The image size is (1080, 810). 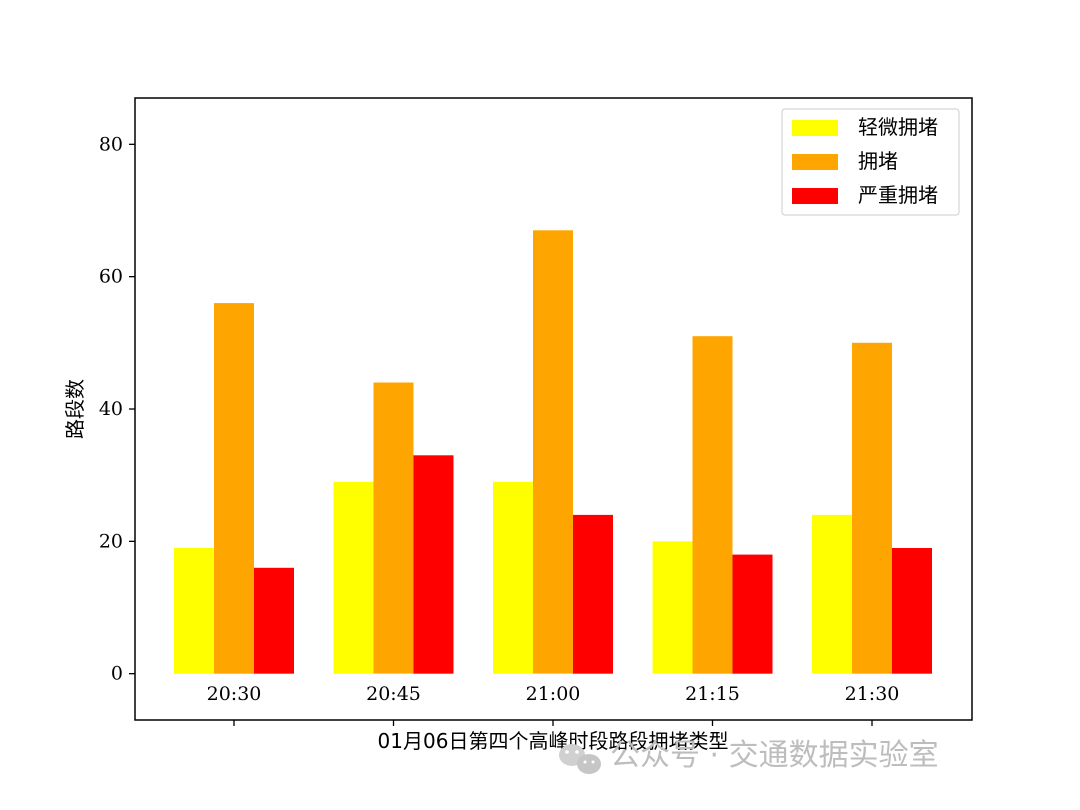 I want to click on legend-label: 拥堵, so click(x=878, y=161).